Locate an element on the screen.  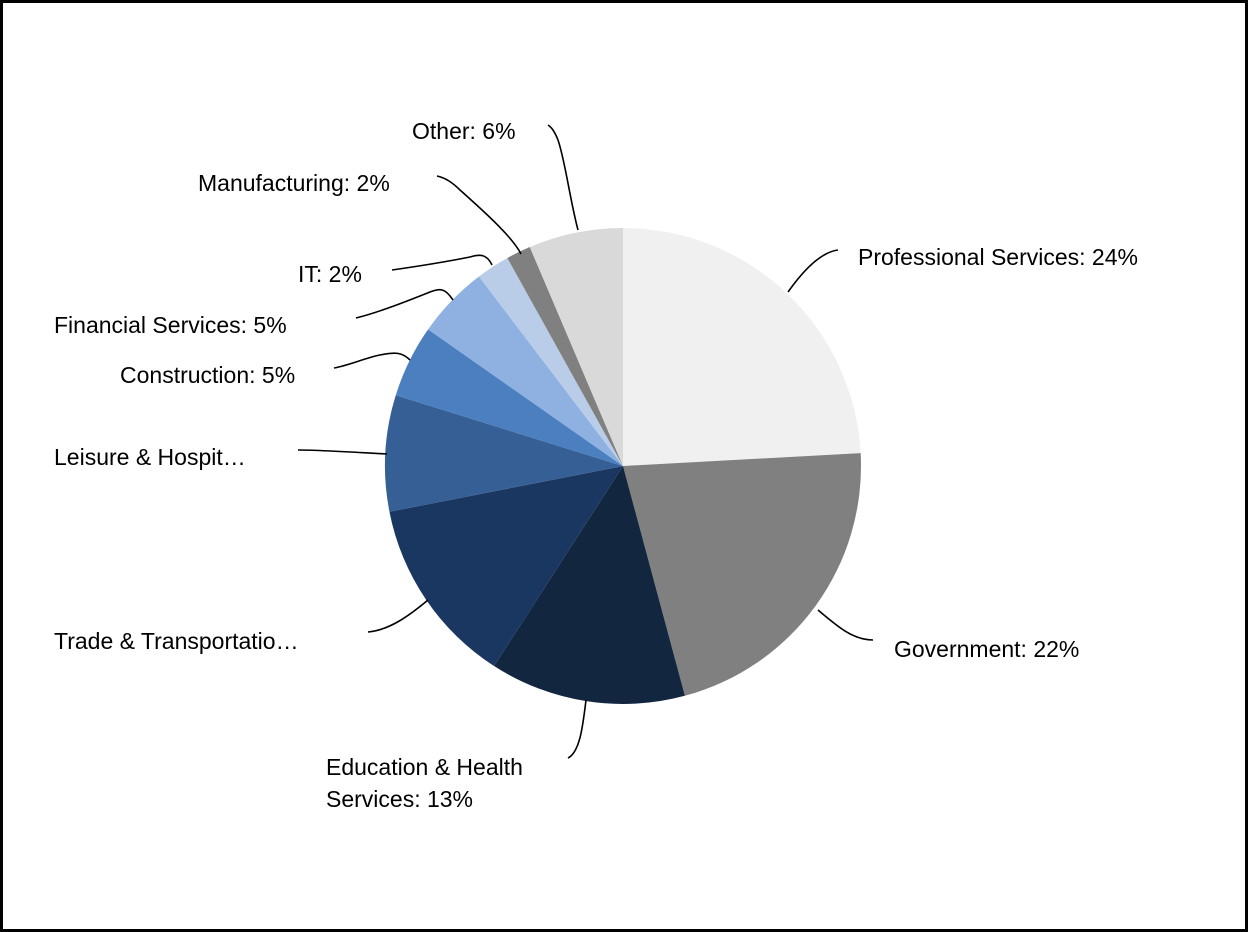
slice-label-1: Government: 22% is located at coordinates (986, 649).